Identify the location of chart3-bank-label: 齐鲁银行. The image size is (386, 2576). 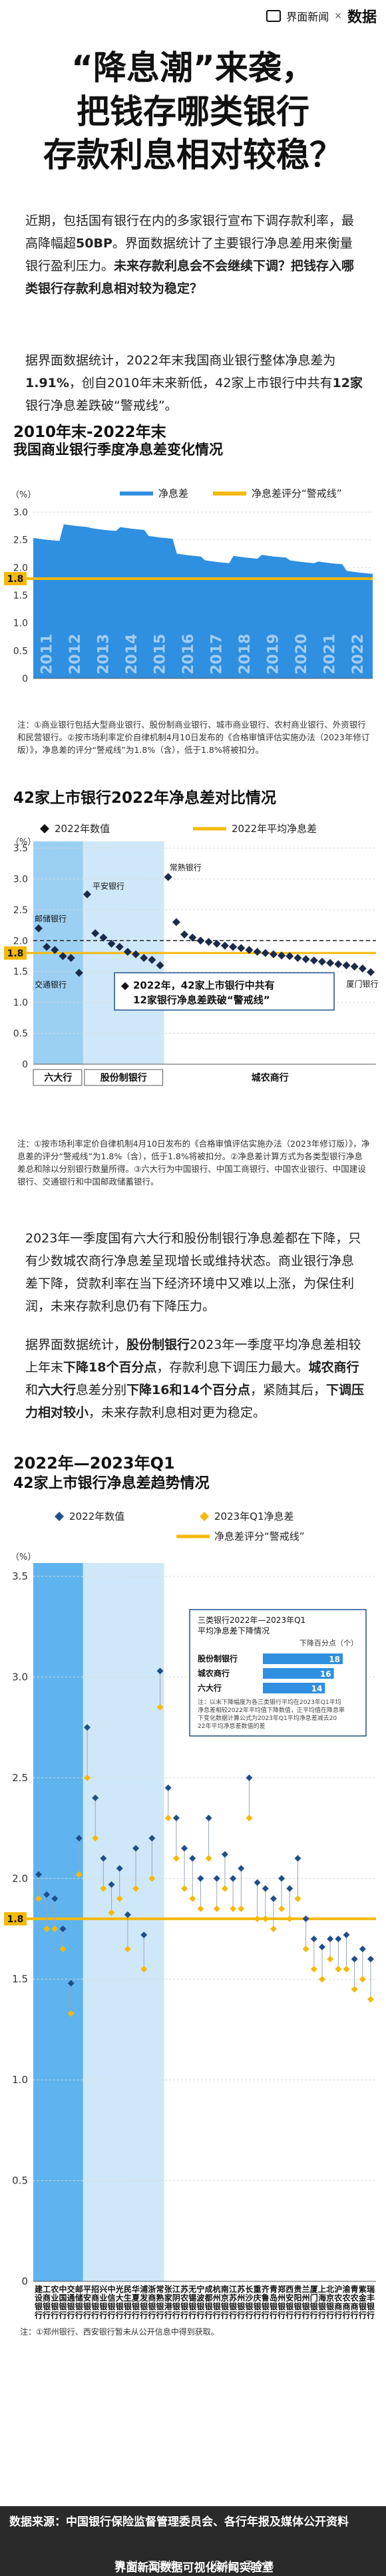
(265, 2302).